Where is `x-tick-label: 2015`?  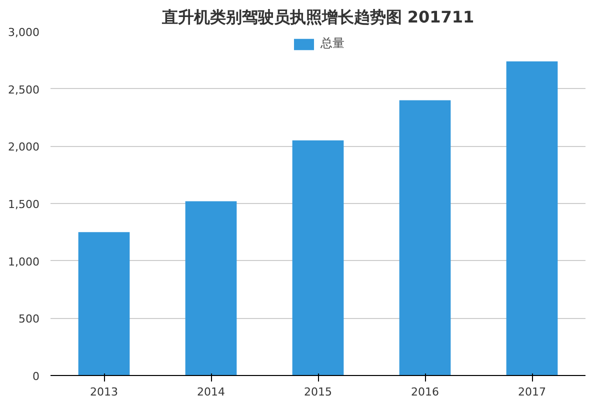 x-tick-label: 2015 is located at coordinates (318, 392).